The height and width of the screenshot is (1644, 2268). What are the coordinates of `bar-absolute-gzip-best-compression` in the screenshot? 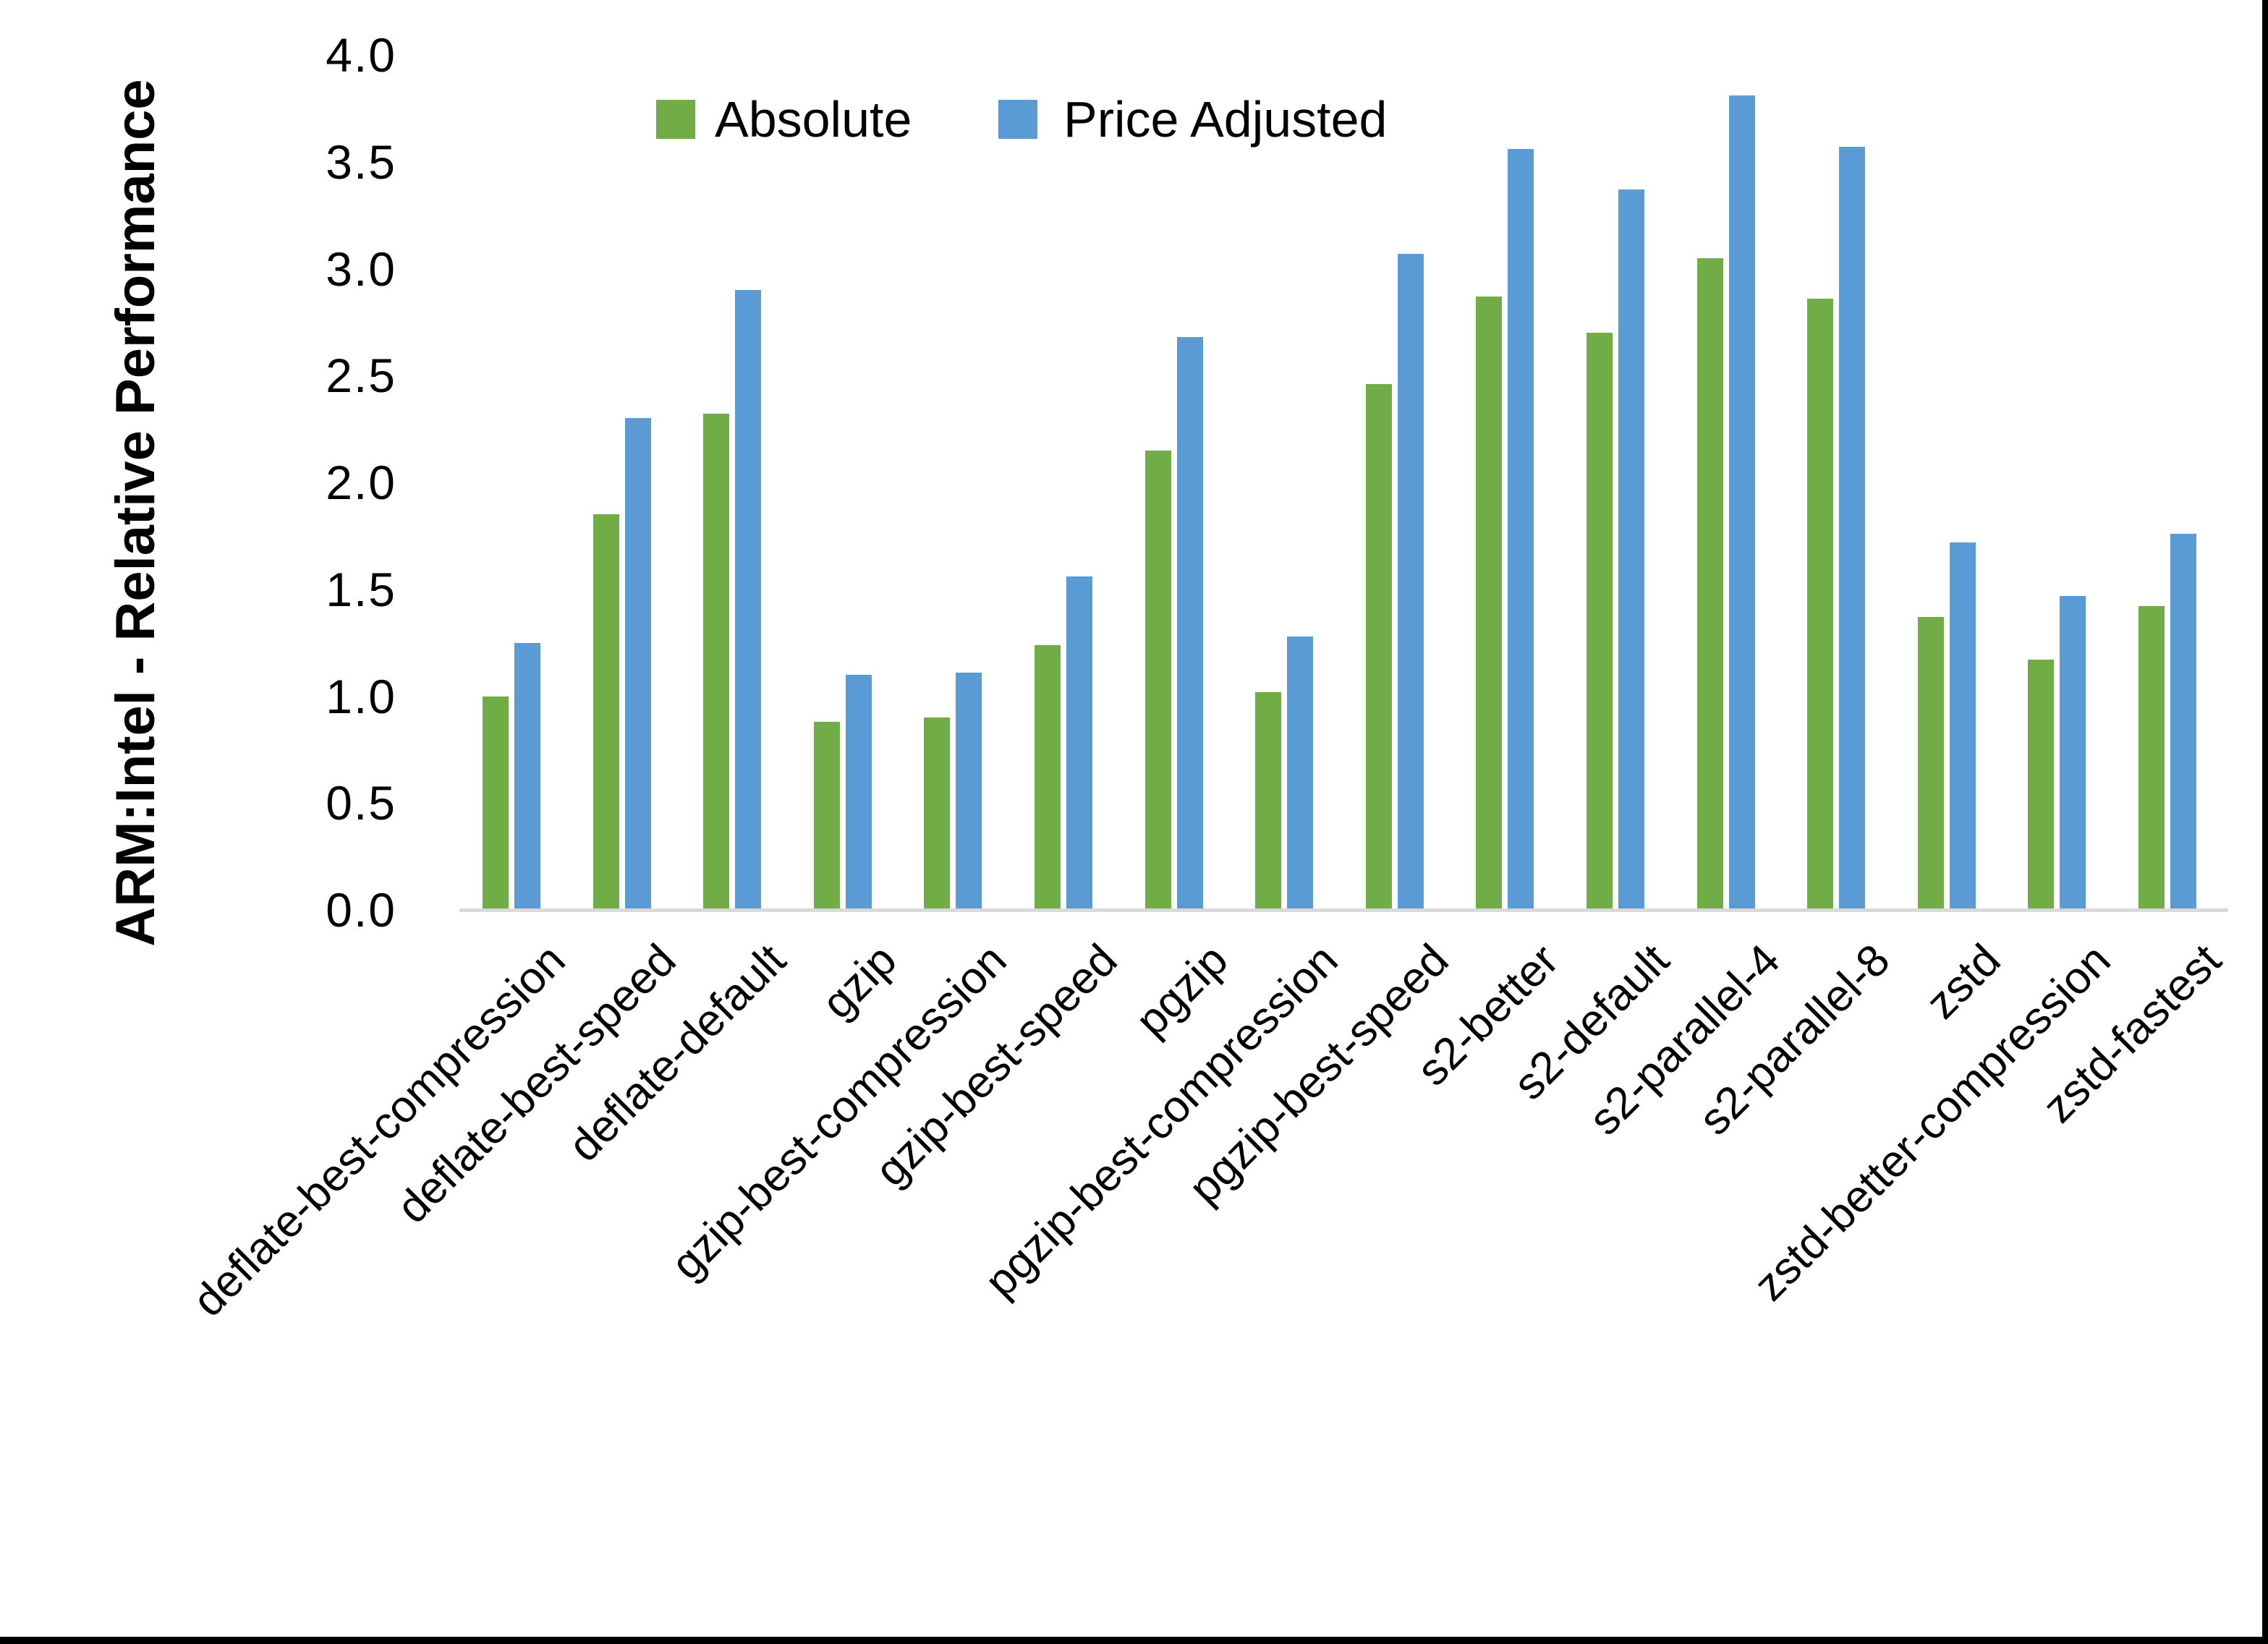 It's located at (937, 813).